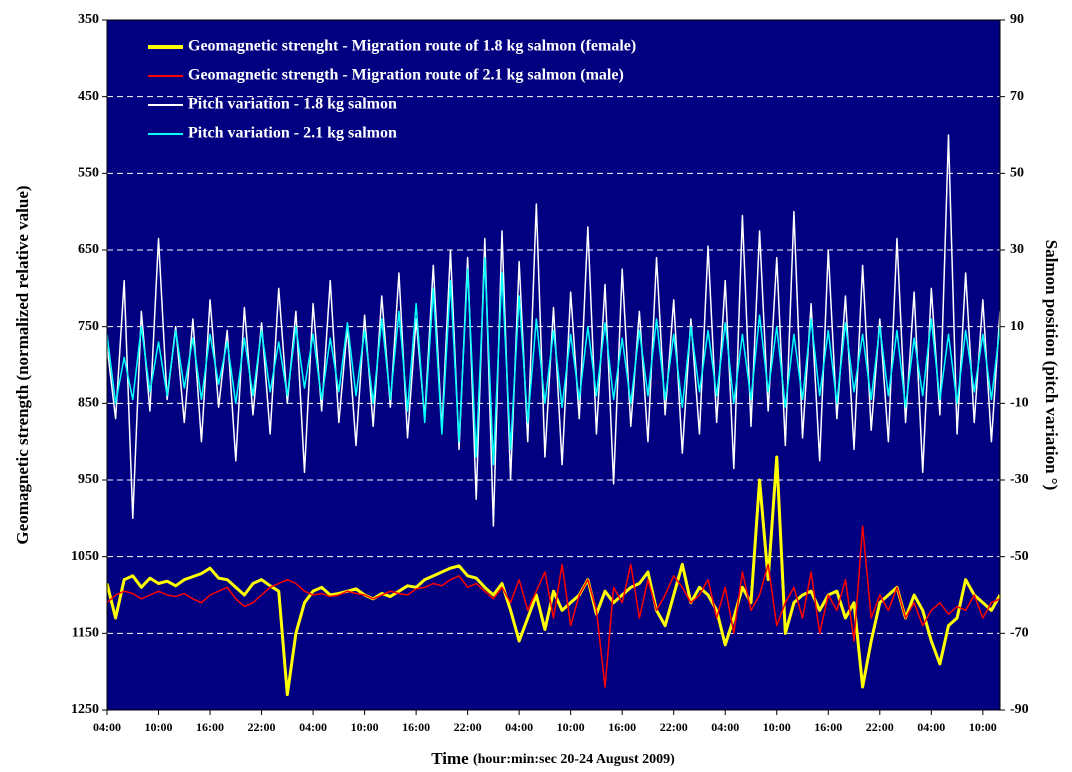  Describe the element at coordinates (88, 326) in the screenshot. I see `y-tick-label: 750` at that location.